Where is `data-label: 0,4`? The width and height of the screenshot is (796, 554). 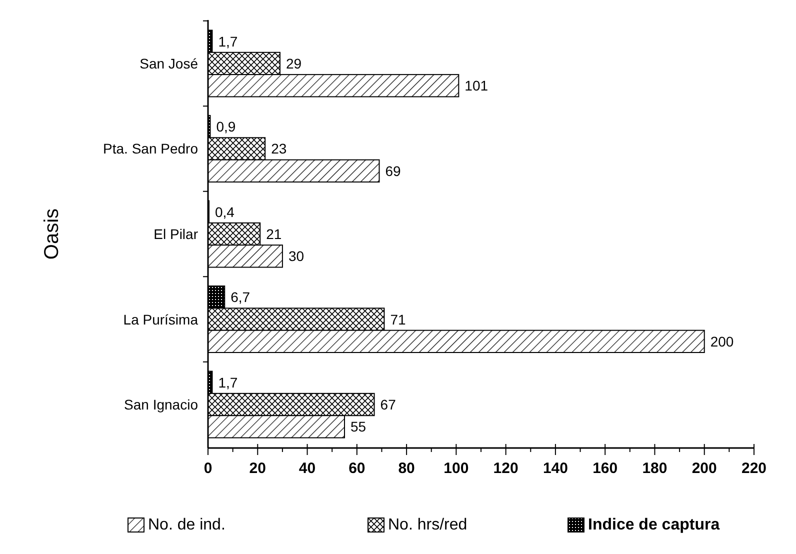 data-label: 0,4 is located at coordinates (224, 212).